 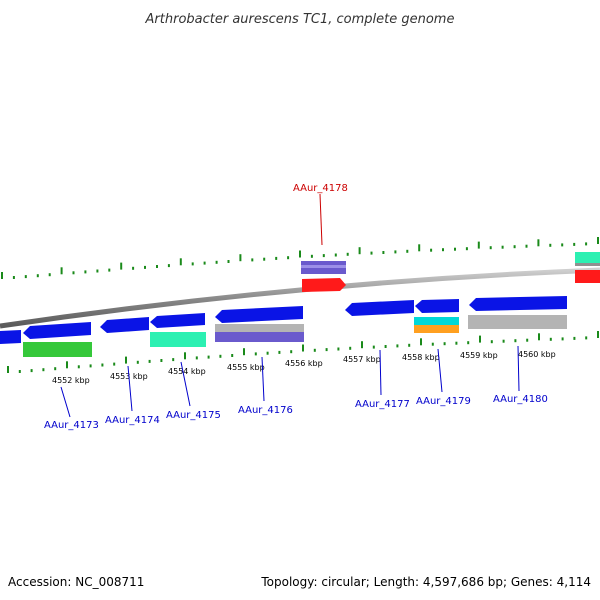 What do you see at coordinates (71, 425) in the screenshot?
I see `gene-label-aaur-4173: AAur_4173` at bounding box center [71, 425].